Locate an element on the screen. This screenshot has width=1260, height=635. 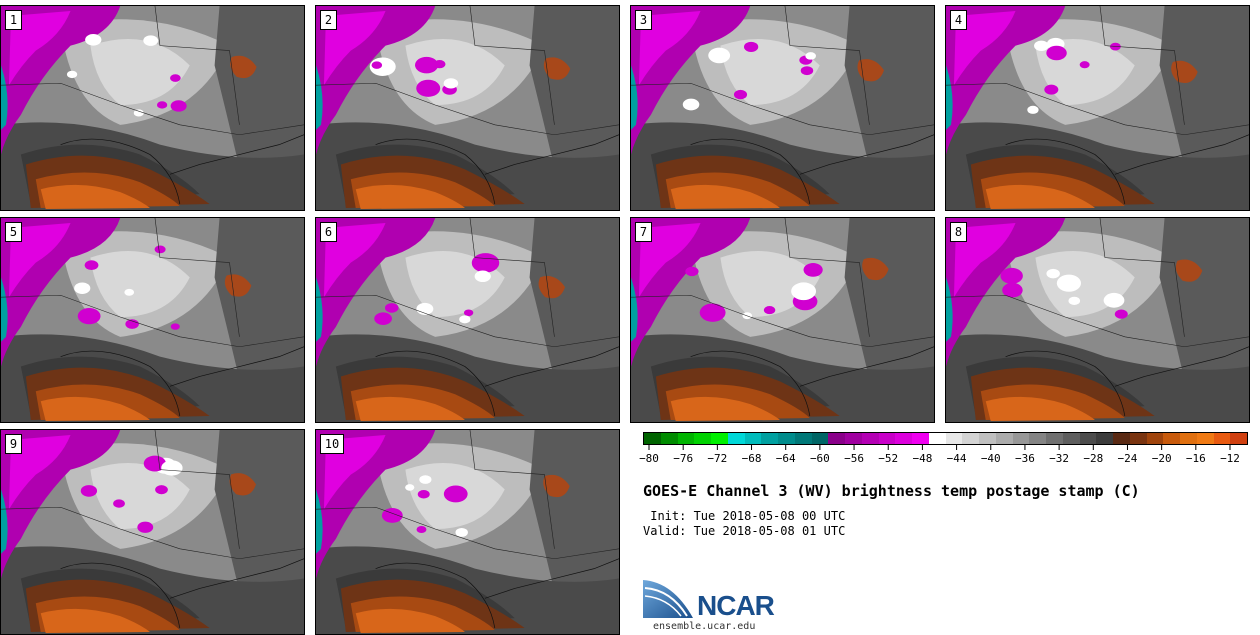
colorbar-tick-label: −24 is located at coordinates (1127, 458).